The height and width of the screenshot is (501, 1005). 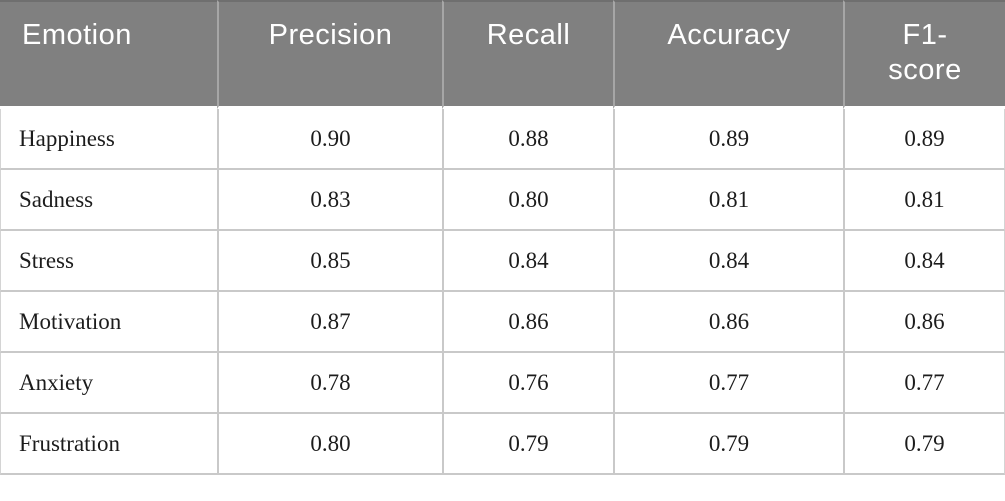 What do you see at coordinates (108, 200) in the screenshot?
I see `cell-emotion: Sadness` at bounding box center [108, 200].